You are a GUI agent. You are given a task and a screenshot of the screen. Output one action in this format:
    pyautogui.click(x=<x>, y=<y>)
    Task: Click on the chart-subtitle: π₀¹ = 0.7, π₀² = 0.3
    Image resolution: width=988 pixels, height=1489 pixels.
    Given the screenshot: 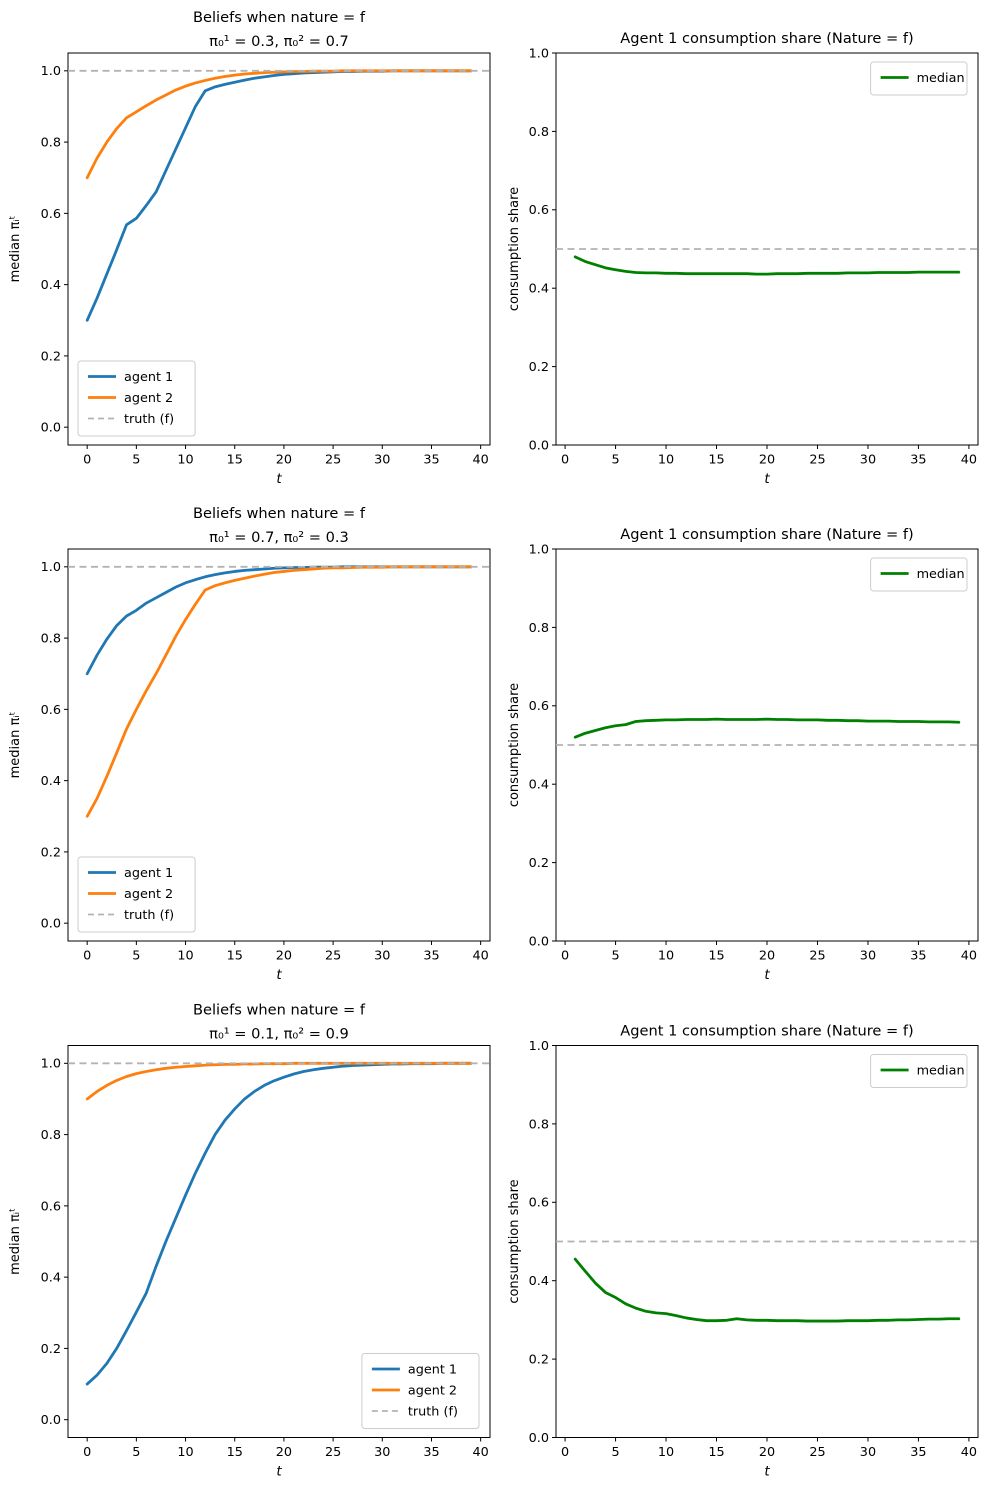 What is the action you would take?
    pyautogui.click(x=279, y=537)
    